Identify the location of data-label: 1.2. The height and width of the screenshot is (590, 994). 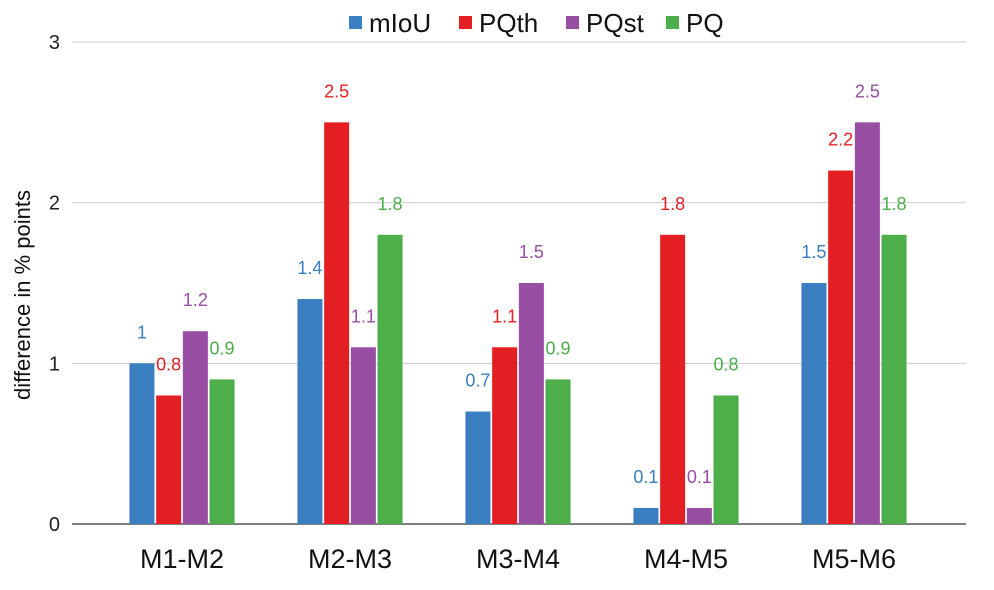
(195, 300).